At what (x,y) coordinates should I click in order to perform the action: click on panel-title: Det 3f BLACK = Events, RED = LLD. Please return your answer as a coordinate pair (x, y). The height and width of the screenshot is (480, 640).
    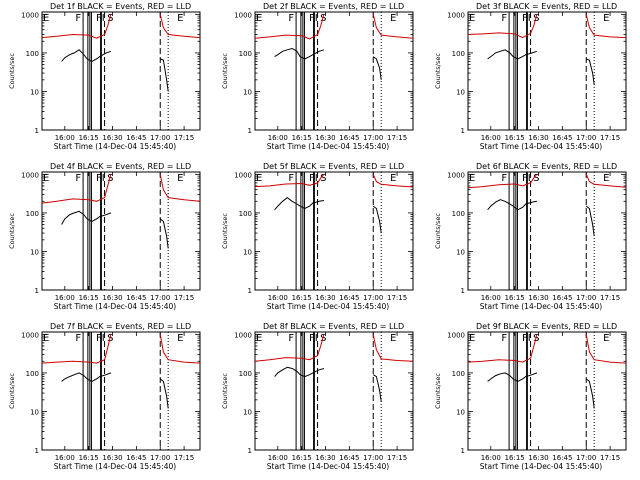
    Looking at the image, I should click on (546, 6).